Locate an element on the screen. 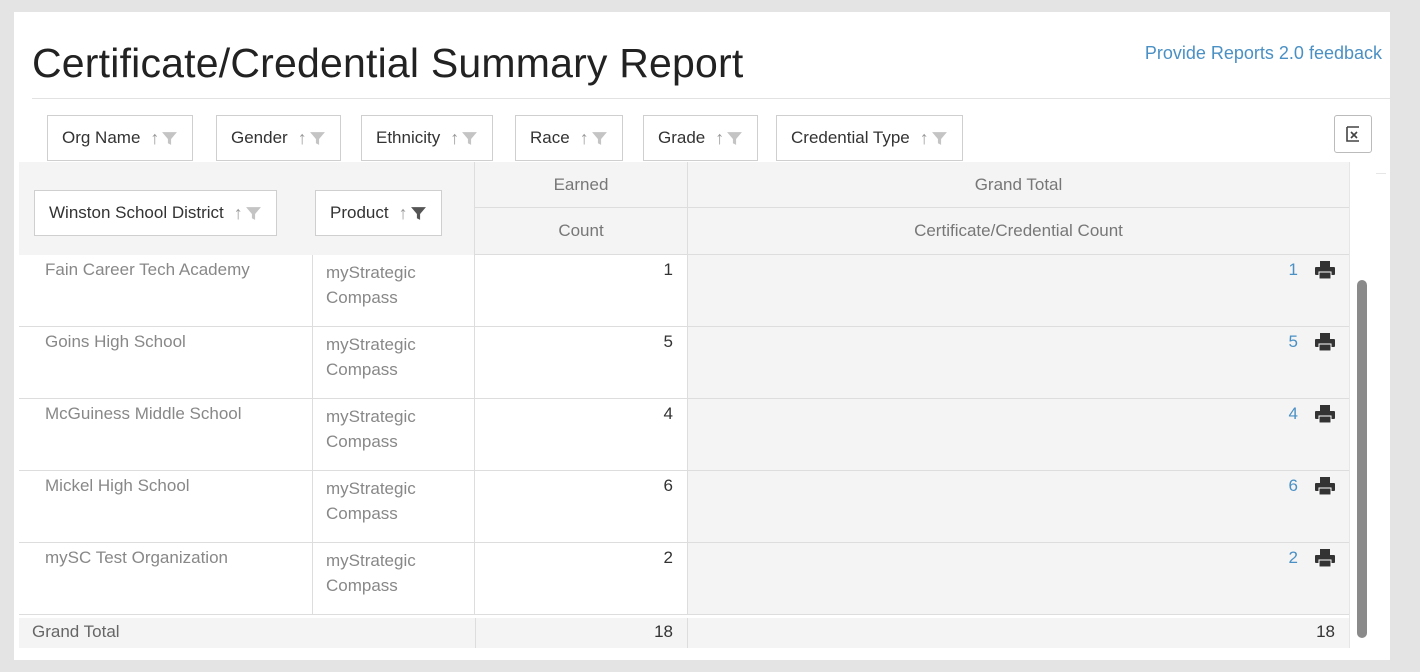 Image resolution: width=1420 pixels, height=672 pixels. earned-count-cell: 4 is located at coordinates (581, 434).